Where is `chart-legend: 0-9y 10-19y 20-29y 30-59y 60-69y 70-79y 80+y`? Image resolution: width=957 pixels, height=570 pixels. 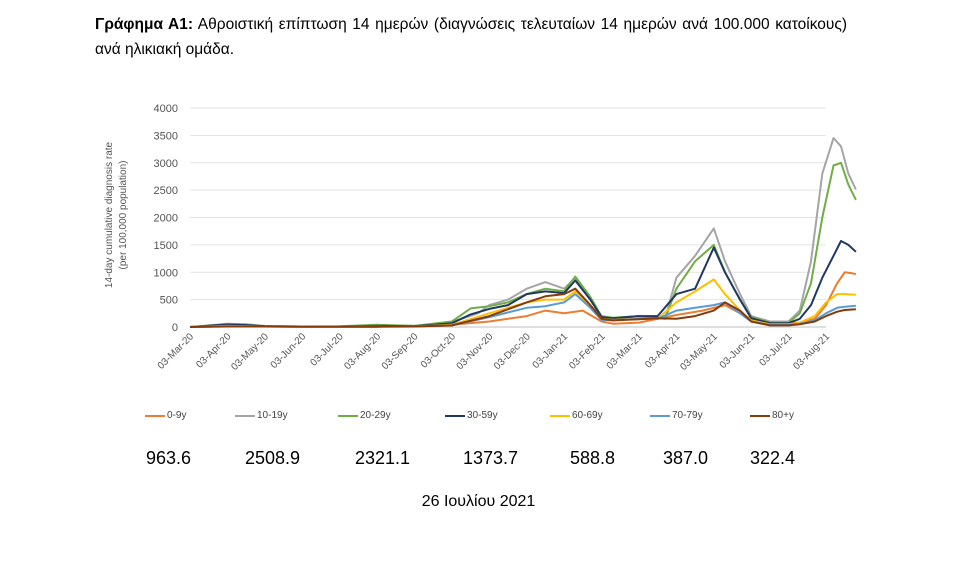
chart-legend: 0-9y 10-19y 20-29y 30-59y 60-69y 70-79y 80+y is located at coordinates (495, 420).